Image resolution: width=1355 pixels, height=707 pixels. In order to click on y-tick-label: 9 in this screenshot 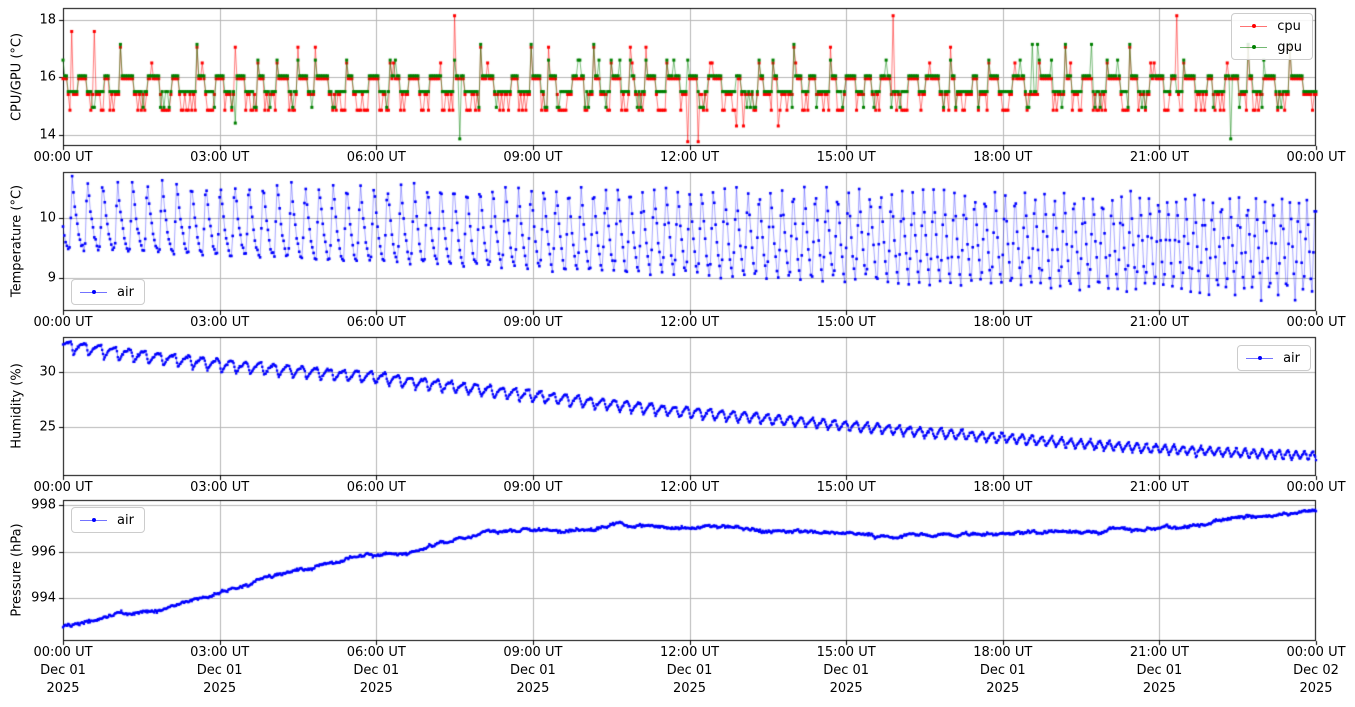, I will do `click(51, 278)`.